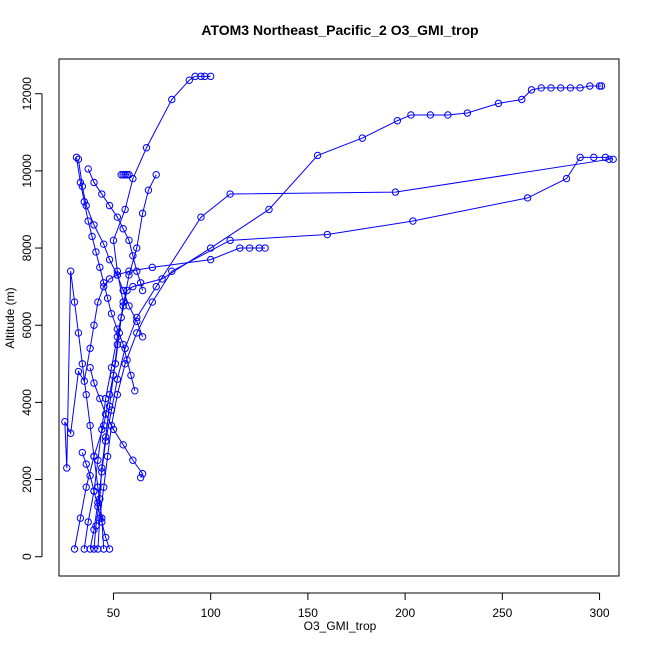  Describe the element at coordinates (339, 30) in the screenshot. I see `chart-title: ATOM3 Northeast_Pacific_2 O3_GMI_trop` at that location.